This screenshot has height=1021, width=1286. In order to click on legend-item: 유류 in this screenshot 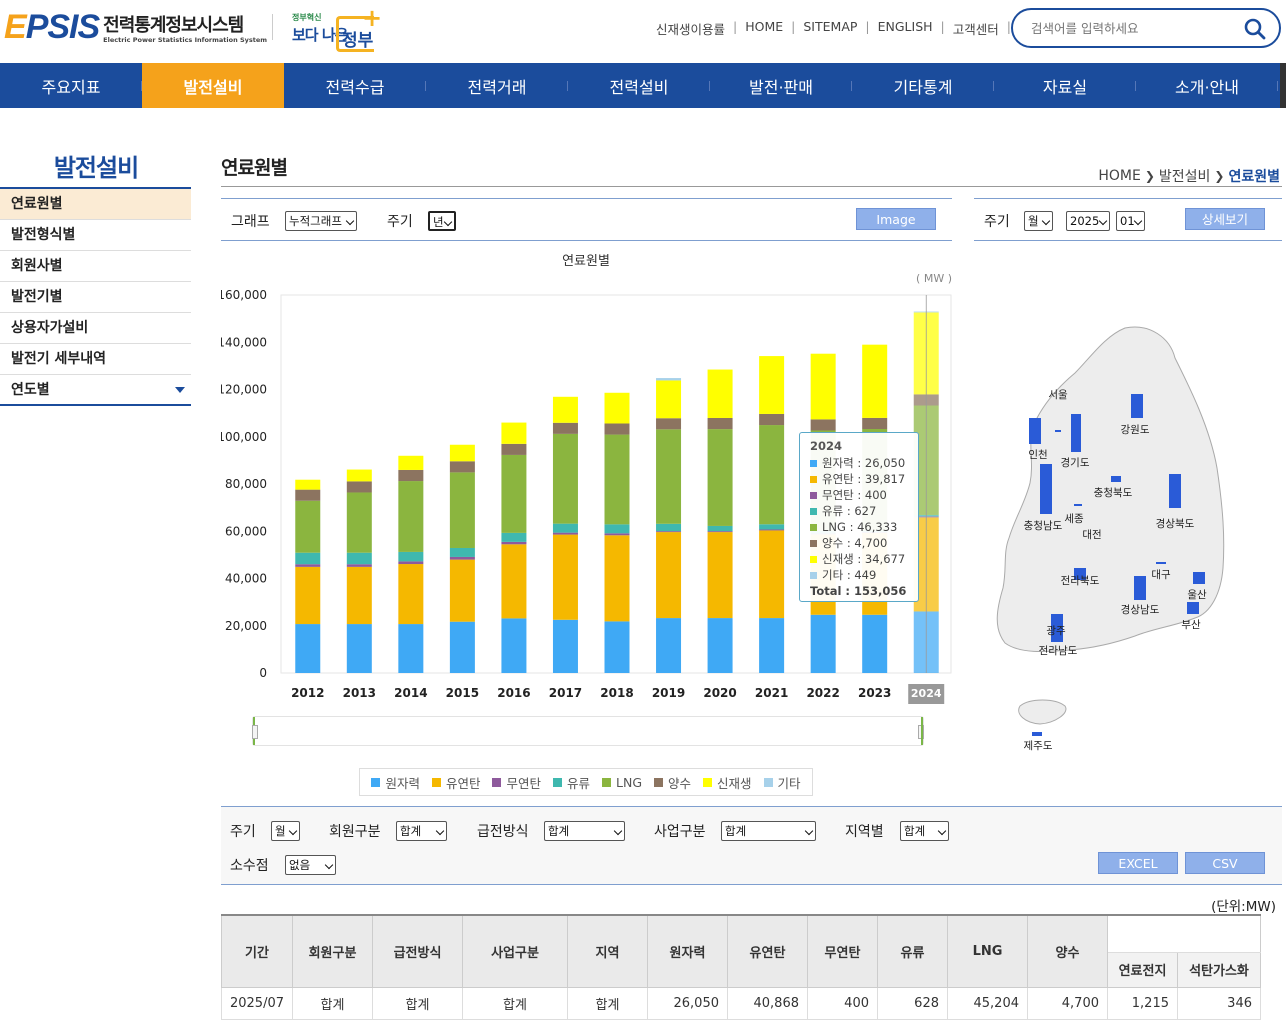, I will do `click(571, 782)`.